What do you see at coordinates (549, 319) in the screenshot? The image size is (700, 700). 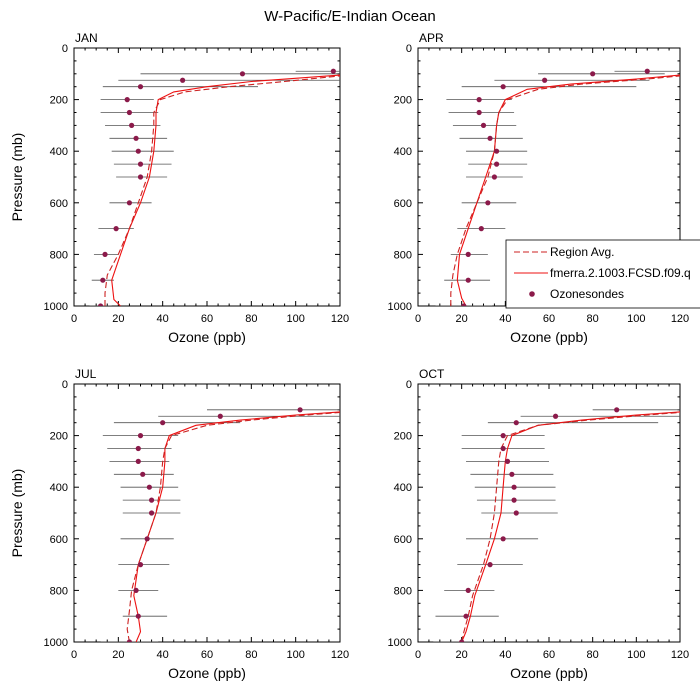 I see `x-tick-label: 60` at bounding box center [549, 319].